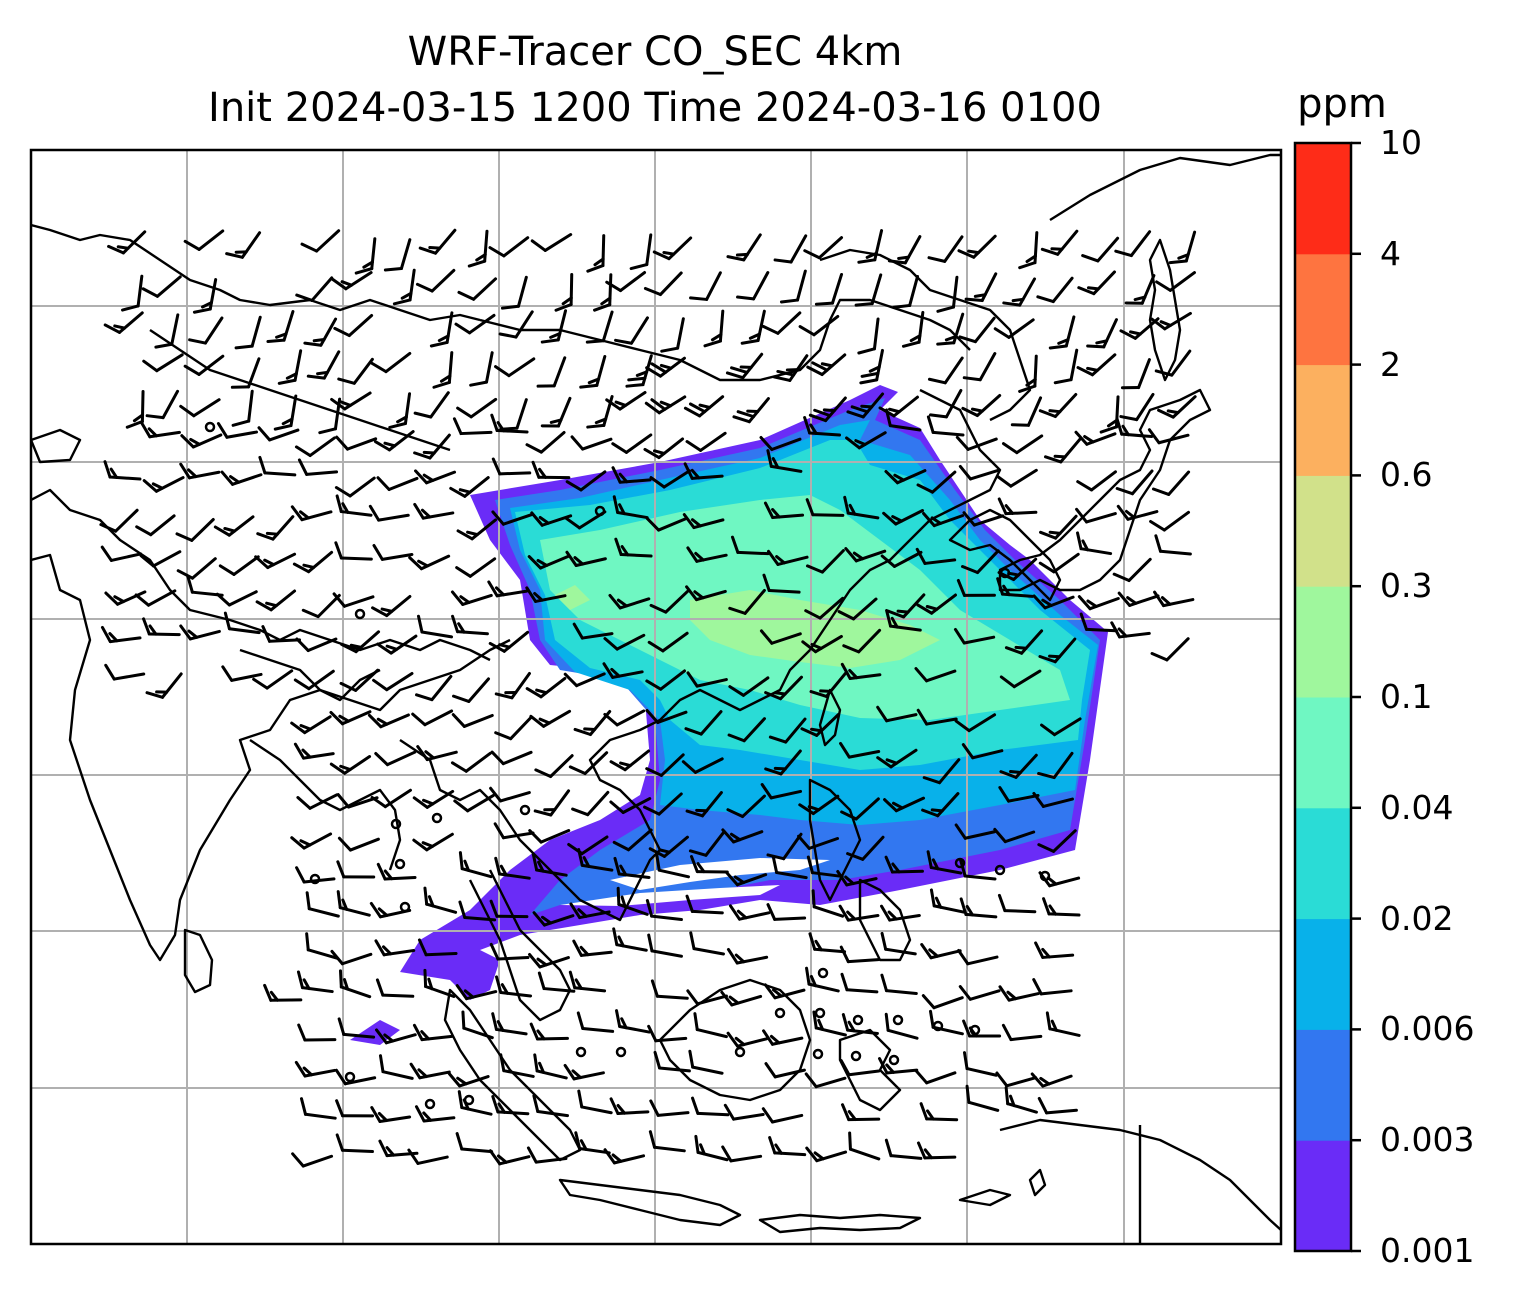  I want to click on coast-newguinea, so click(1140, 1174).